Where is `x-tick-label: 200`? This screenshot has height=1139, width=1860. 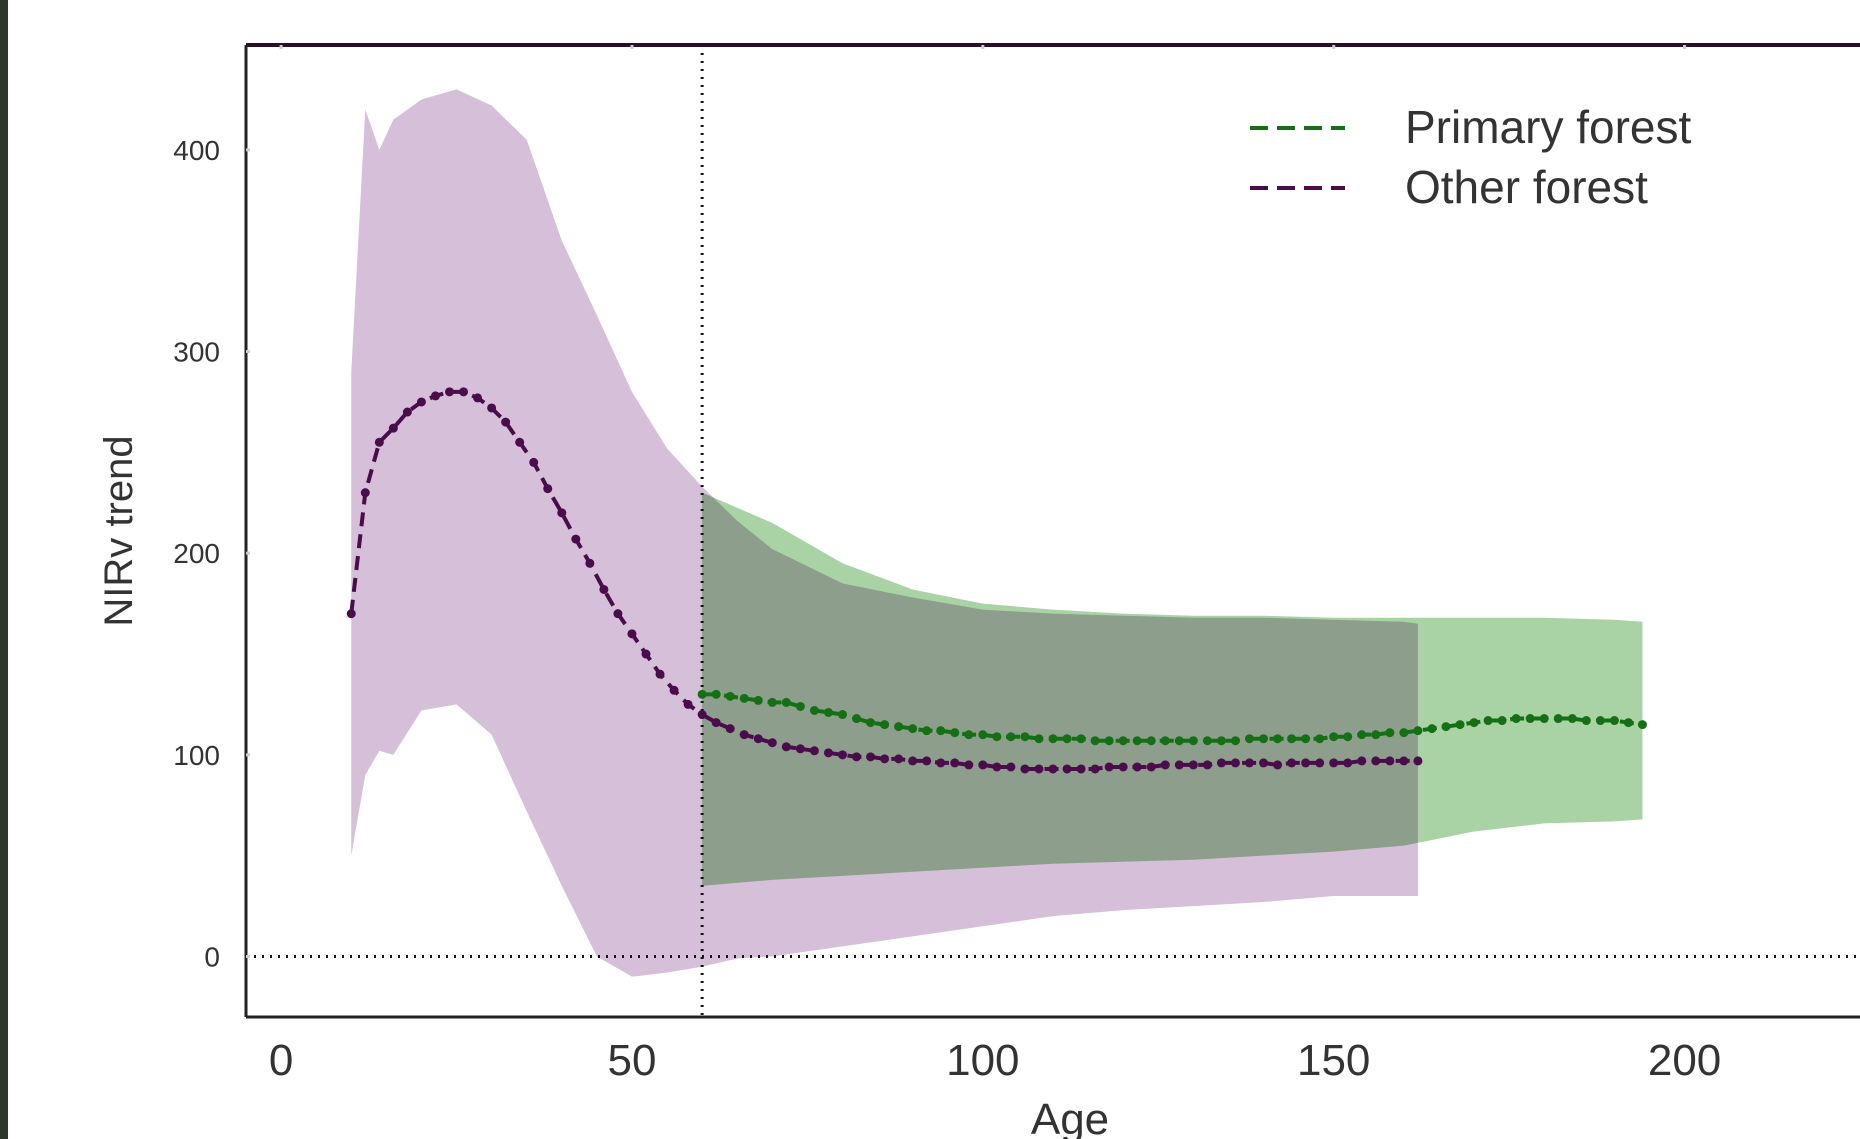 x-tick-label: 200 is located at coordinates (1684, 1060).